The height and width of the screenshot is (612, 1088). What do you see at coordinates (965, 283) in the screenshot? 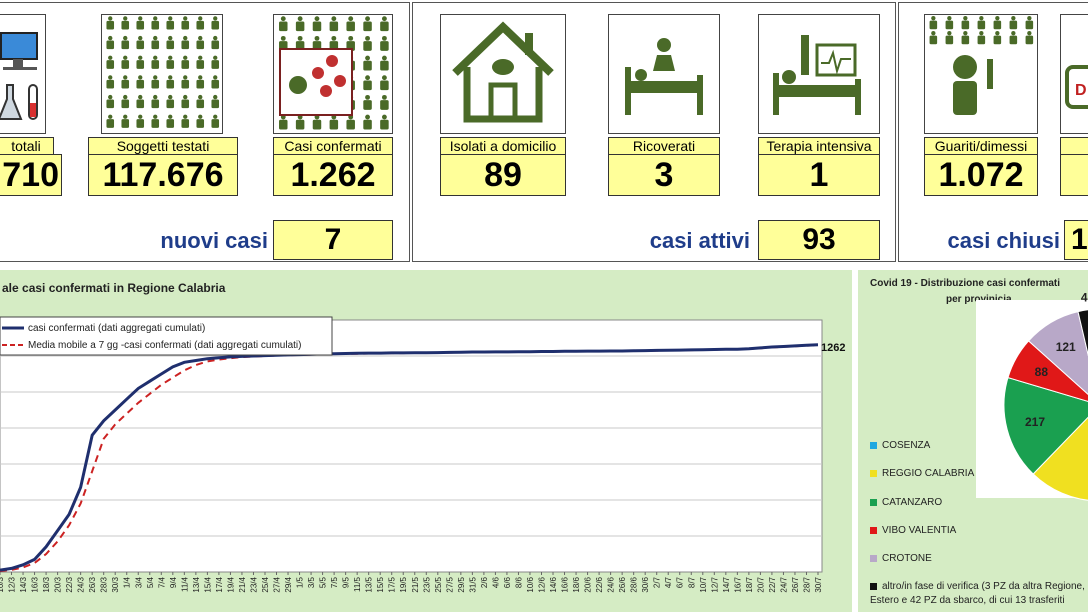
I see `pie-title-1: Covid 19 - Distribuzione casi confermati` at bounding box center [965, 283].